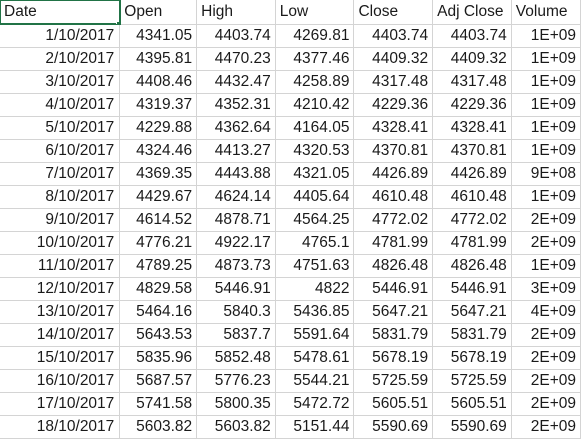 Image resolution: width=581 pixels, height=446 pixels. What do you see at coordinates (236, 312) in the screenshot?
I see `data-cell: 5840.3` at bounding box center [236, 312].